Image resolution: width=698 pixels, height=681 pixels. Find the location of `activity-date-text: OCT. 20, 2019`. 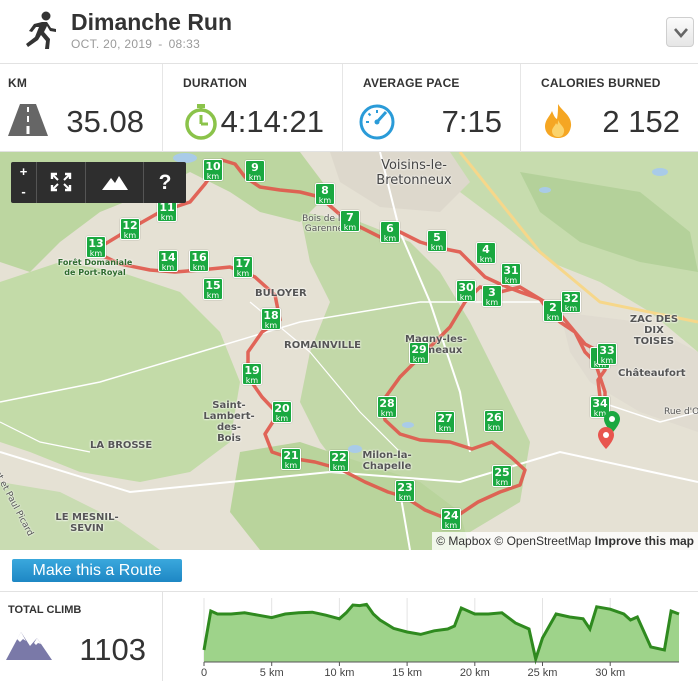

activity-date-text: OCT. 20, 2019 is located at coordinates (112, 44).